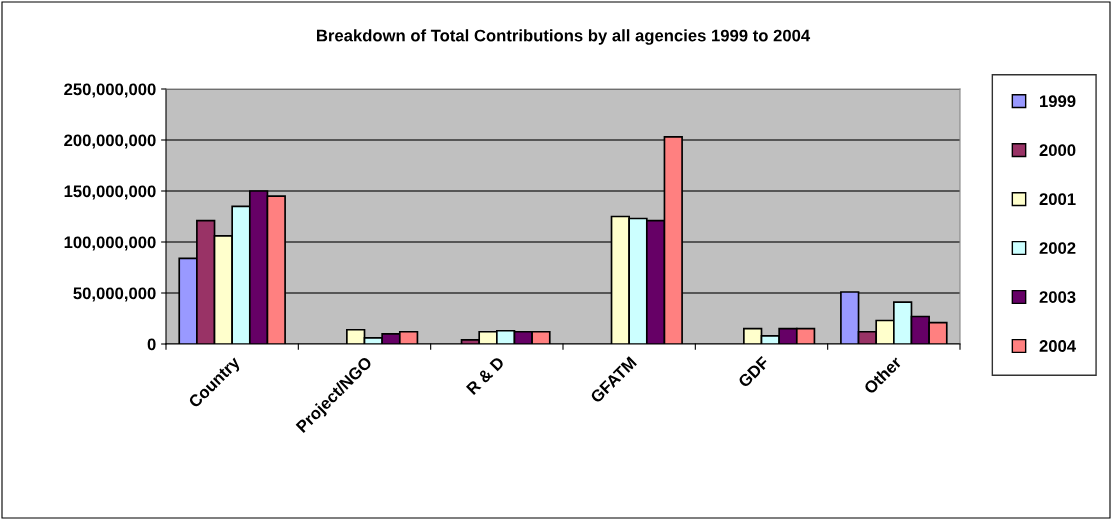 This screenshot has width=1112, height=520. Describe the element at coordinates (110, 243) in the screenshot. I see `y-tick-label: 100,000,000` at that location.